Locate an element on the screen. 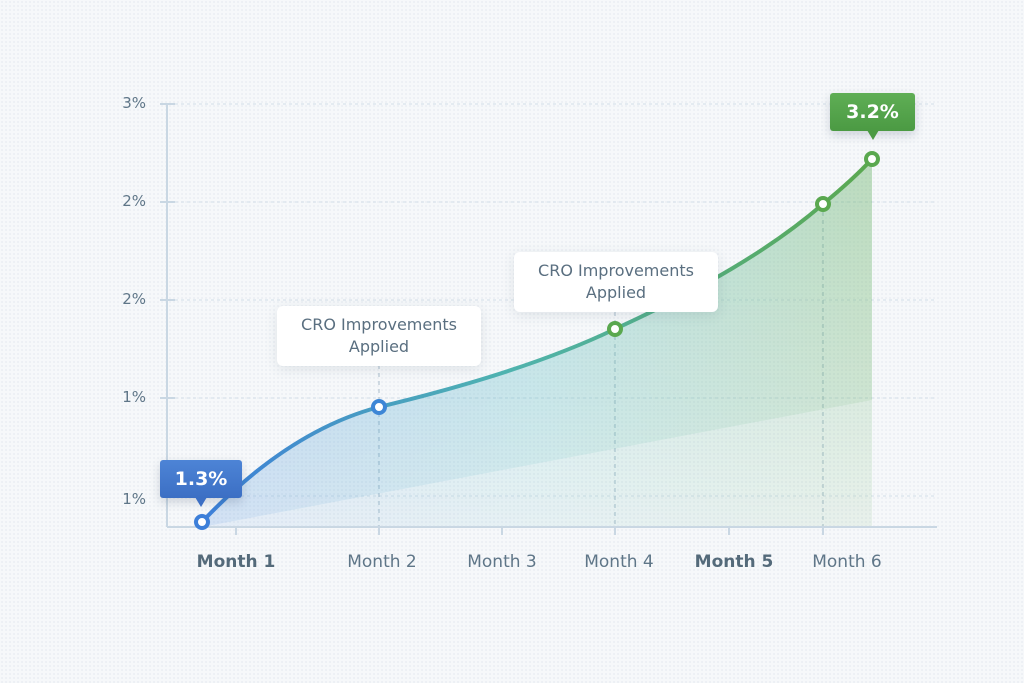 The height and width of the screenshot is (683, 1024). x-tick-label: Month 4 is located at coordinates (619, 562).